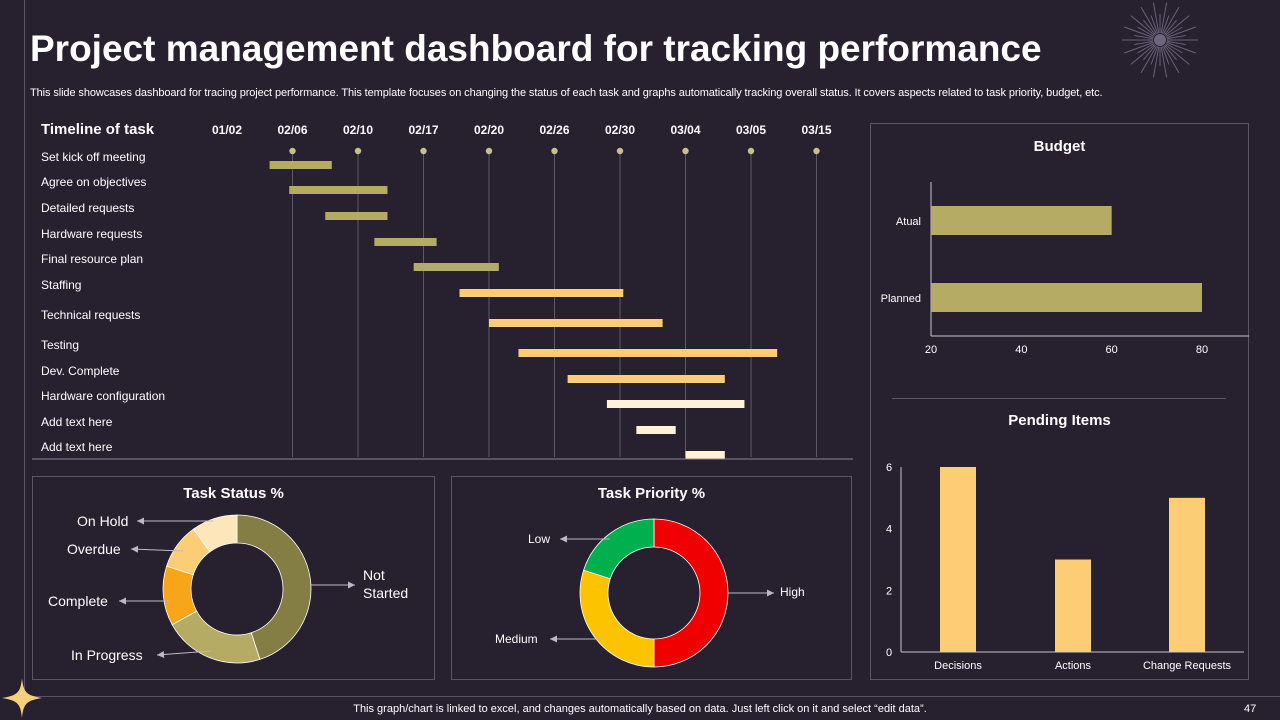  I want to click on donut-slice-label: On Hold, so click(102, 521).